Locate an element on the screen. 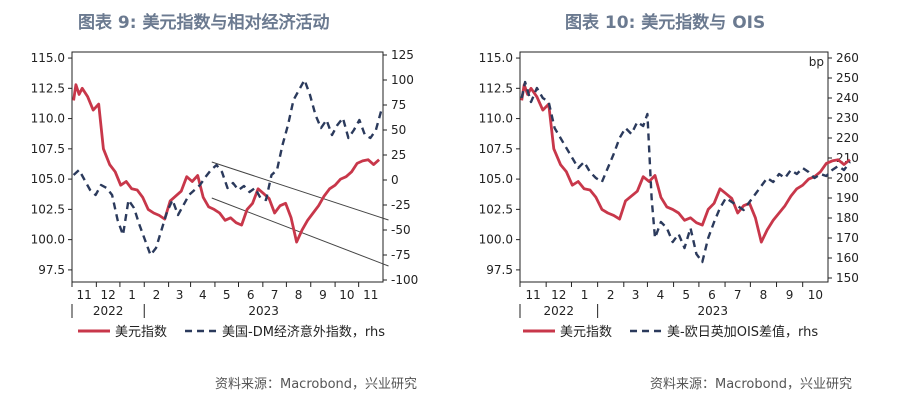 The width and height of the screenshot is (900, 402). y-right-tick-label: 200 is located at coordinates (847, 178).